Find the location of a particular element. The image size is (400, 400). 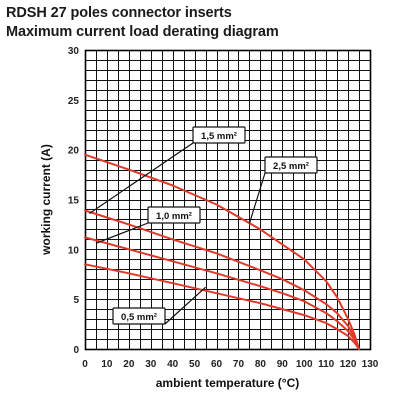

x-tick-label: 20 is located at coordinates (129, 364).